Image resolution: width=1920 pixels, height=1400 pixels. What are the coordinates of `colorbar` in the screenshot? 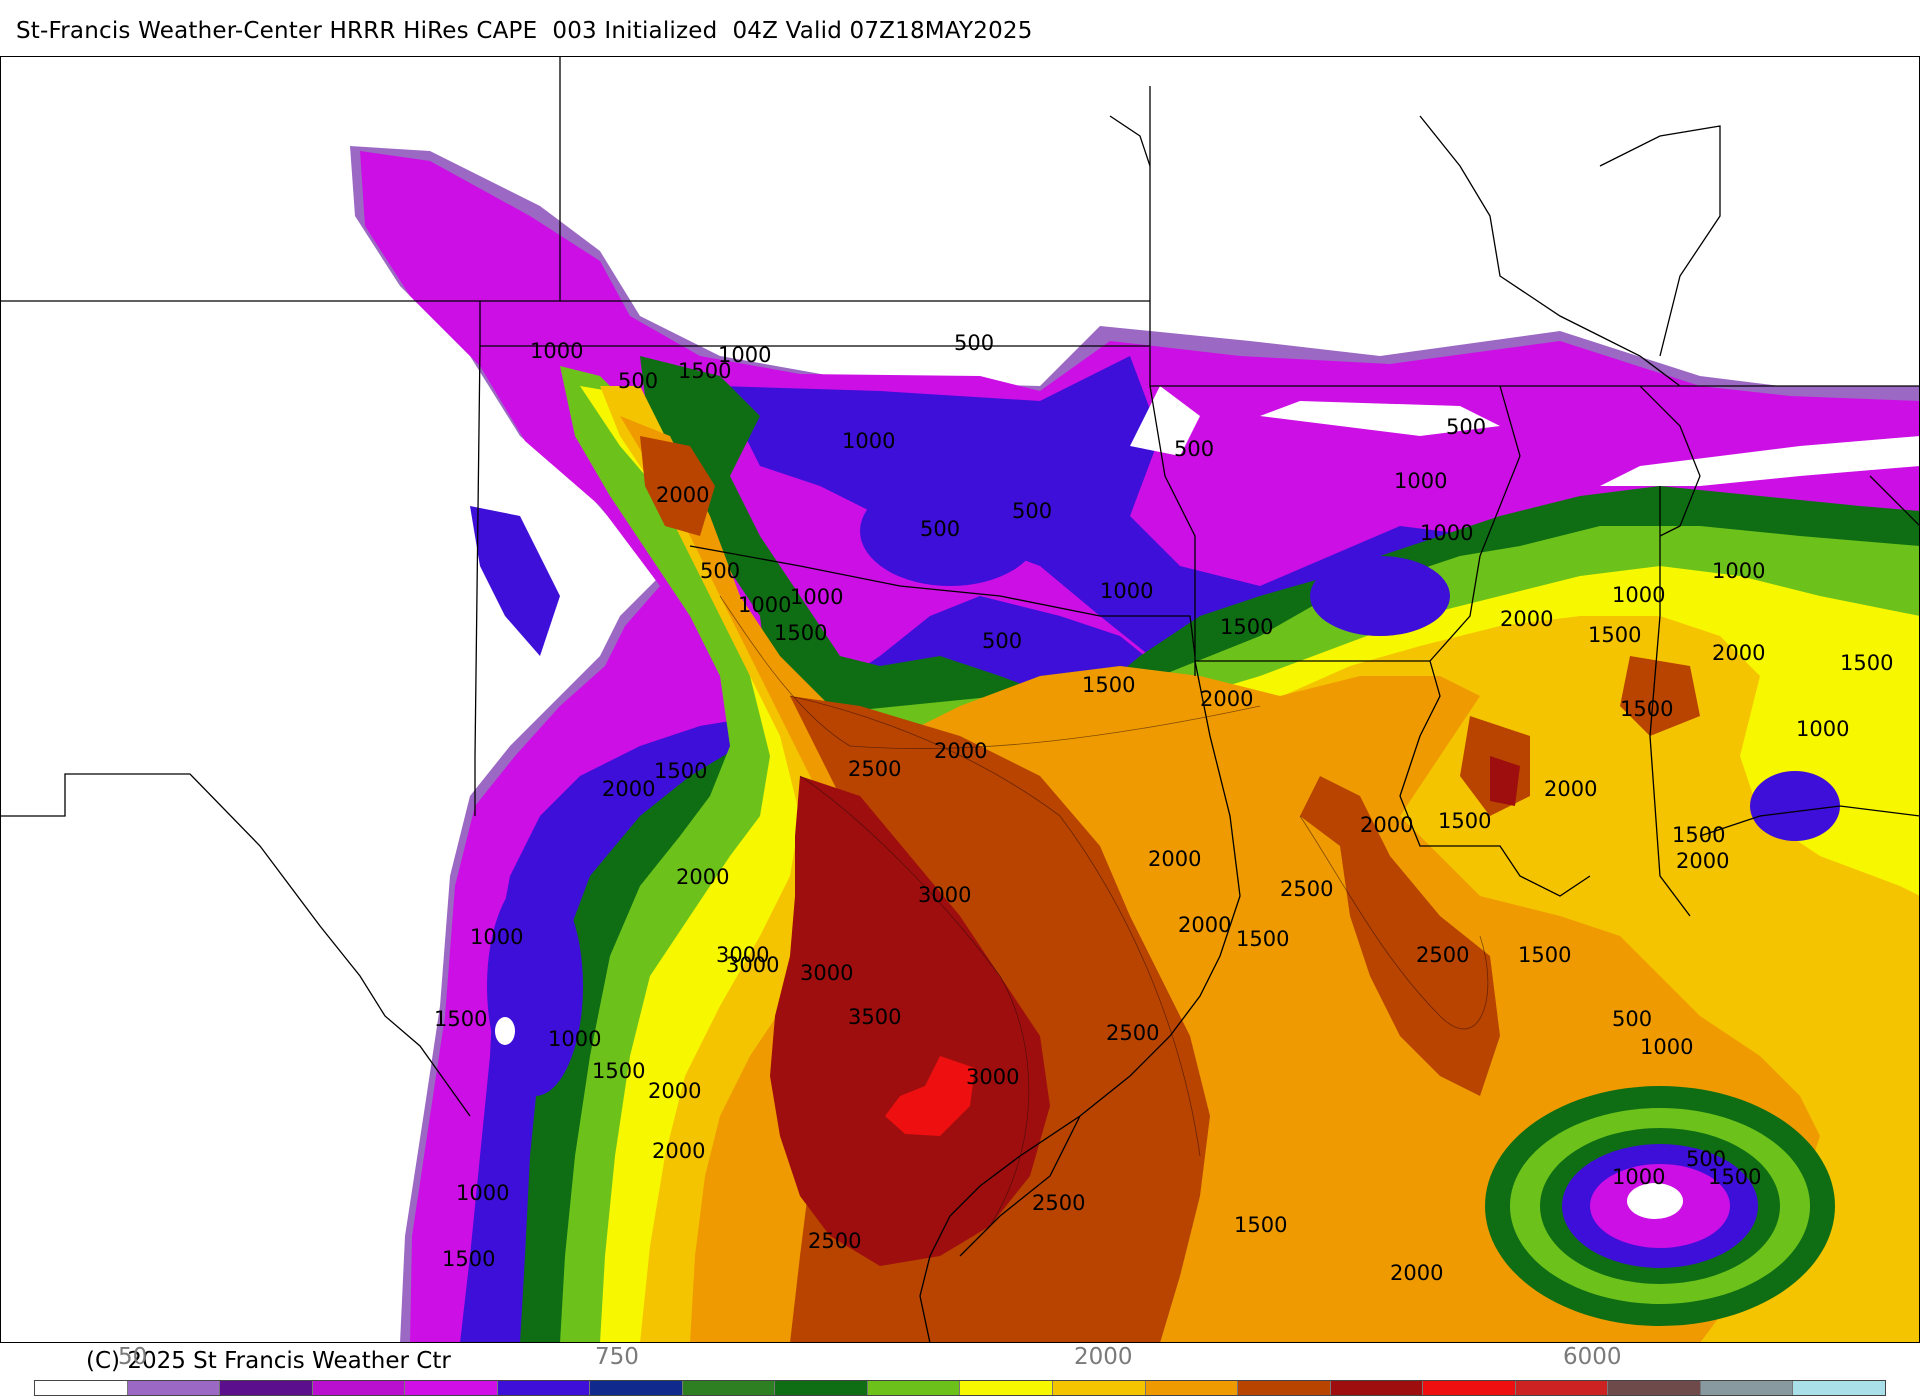 It's located at (960, 1388).